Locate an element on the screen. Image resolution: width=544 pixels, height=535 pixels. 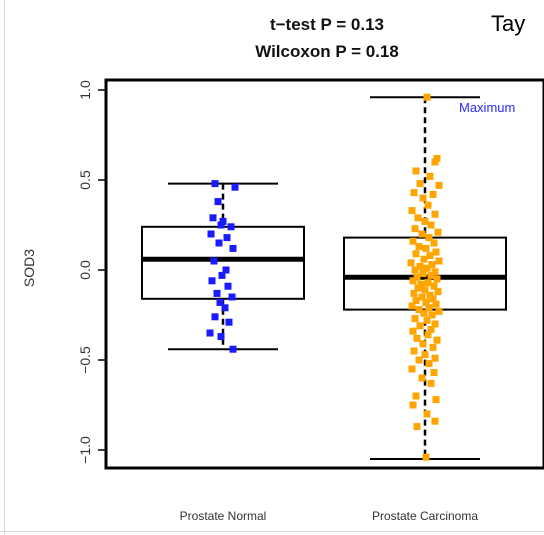
y-tick-label: 0.0 is located at coordinates (85, 270).